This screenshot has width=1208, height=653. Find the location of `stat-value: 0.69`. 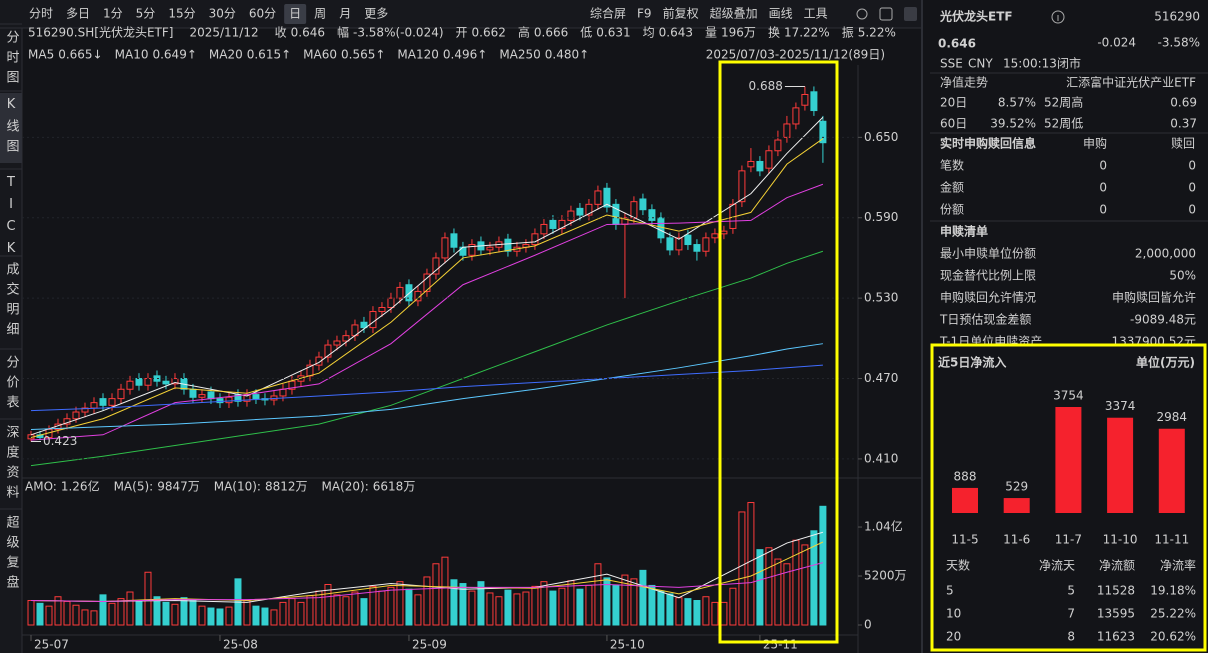

stat-value: 0.69 is located at coordinates (1183, 103).